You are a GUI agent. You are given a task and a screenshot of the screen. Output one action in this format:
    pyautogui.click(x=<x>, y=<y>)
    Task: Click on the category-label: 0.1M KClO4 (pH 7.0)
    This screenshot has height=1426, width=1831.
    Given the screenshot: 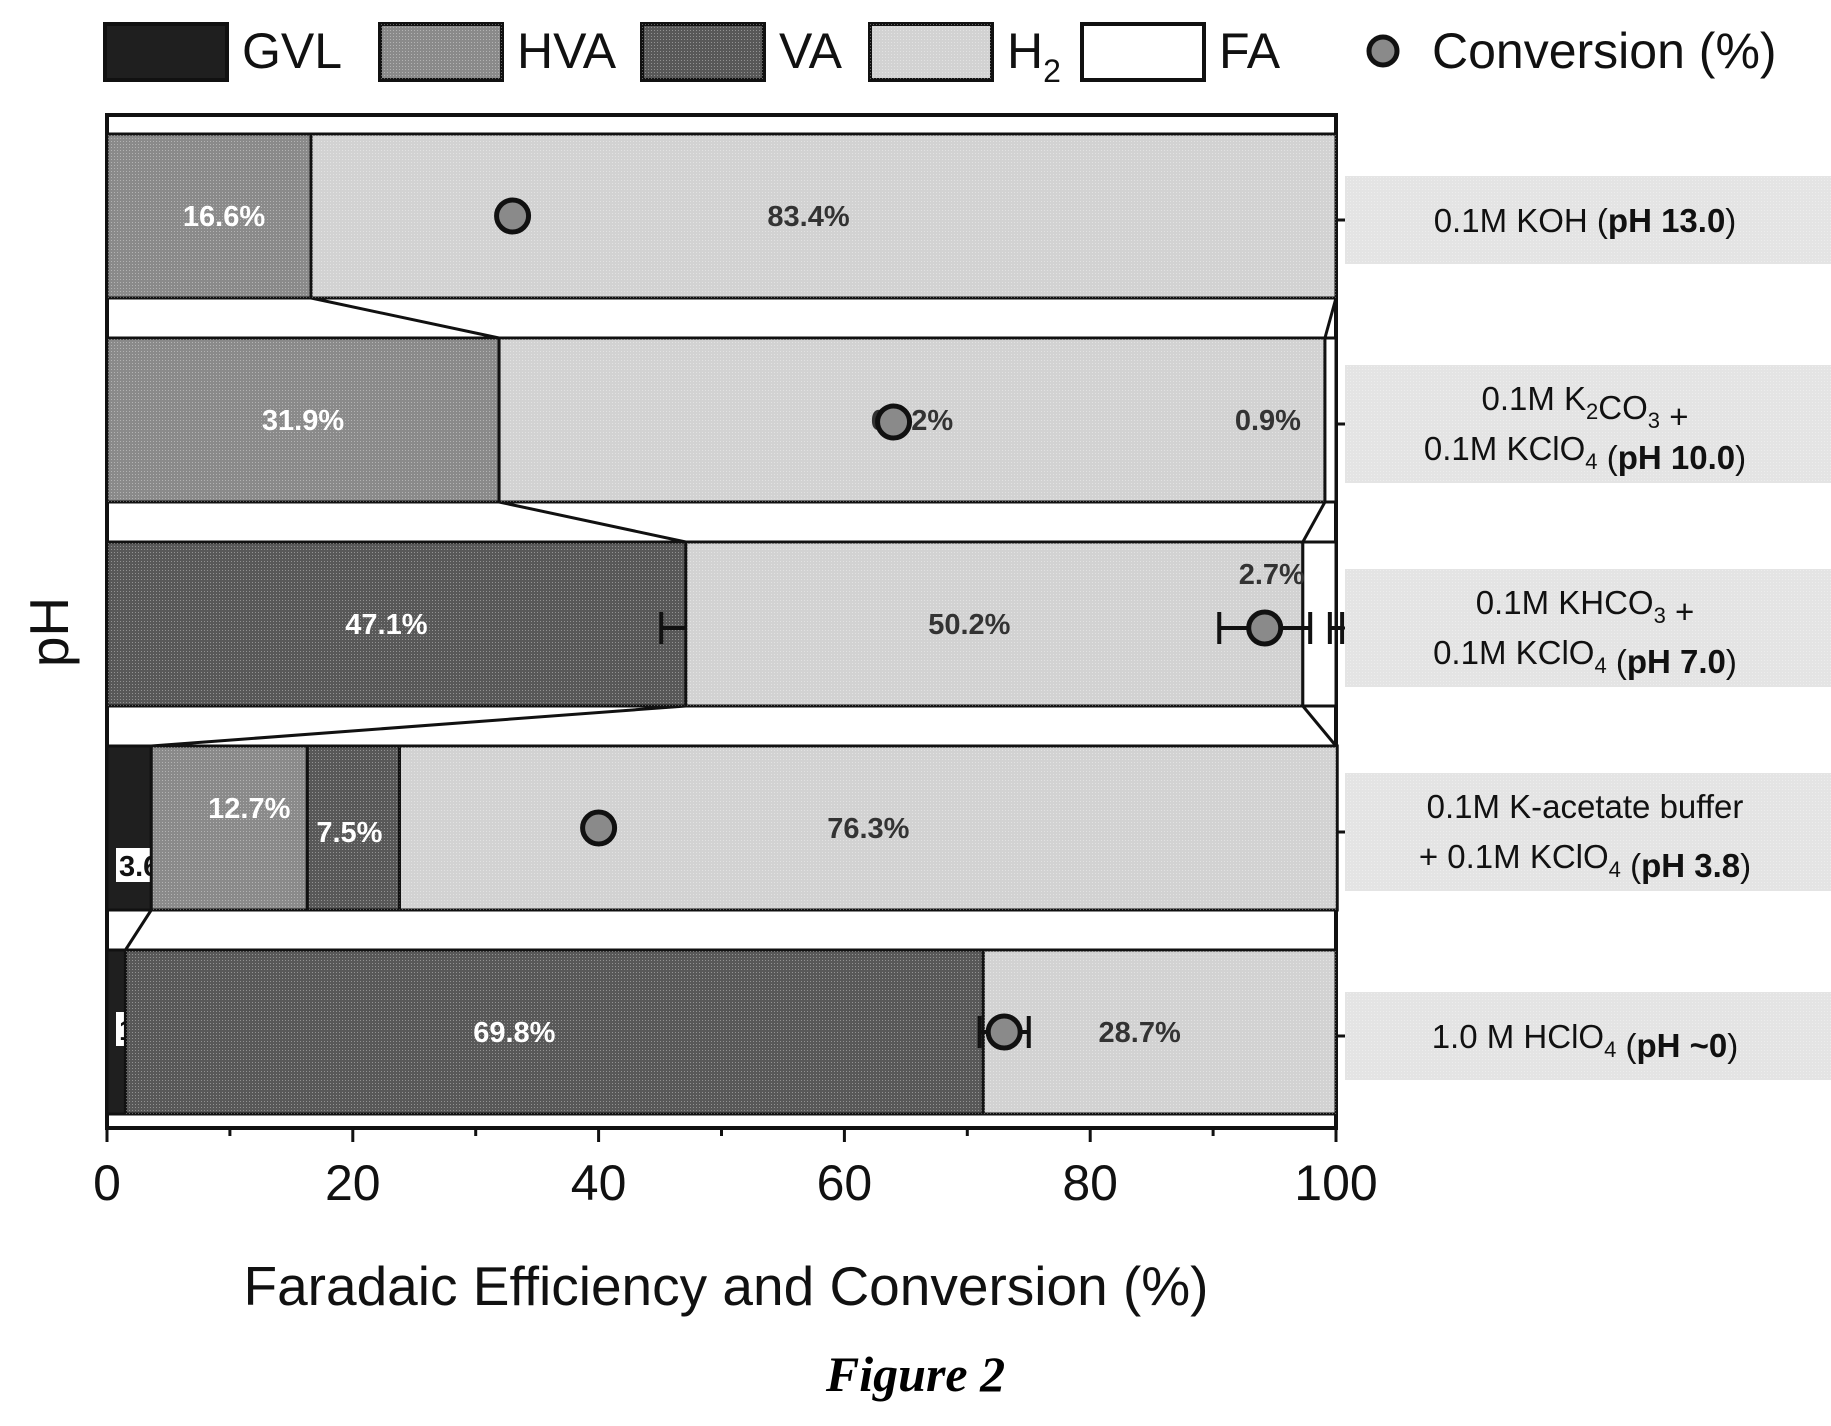 What is the action you would take?
    pyautogui.click(x=1585, y=657)
    